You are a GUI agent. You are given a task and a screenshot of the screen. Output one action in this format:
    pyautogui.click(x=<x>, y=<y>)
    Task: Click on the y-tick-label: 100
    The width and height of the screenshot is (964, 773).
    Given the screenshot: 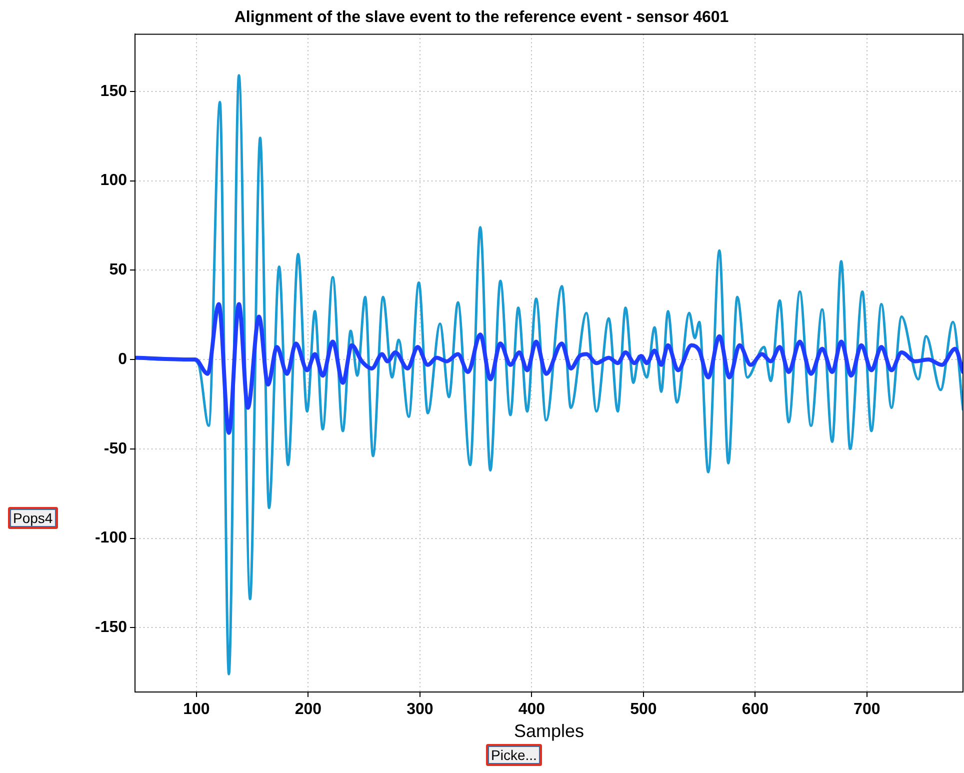 What is the action you would take?
    pyautogui.click(x=114, y=181)
    